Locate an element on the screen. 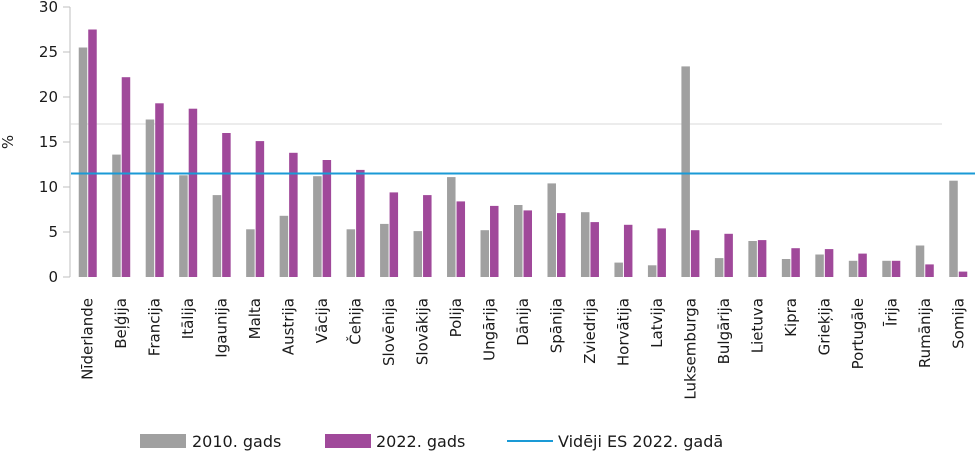 The width and height of the screenshot is (977, 458). y-tick-label: 10 is located at coordinates (48, 187).